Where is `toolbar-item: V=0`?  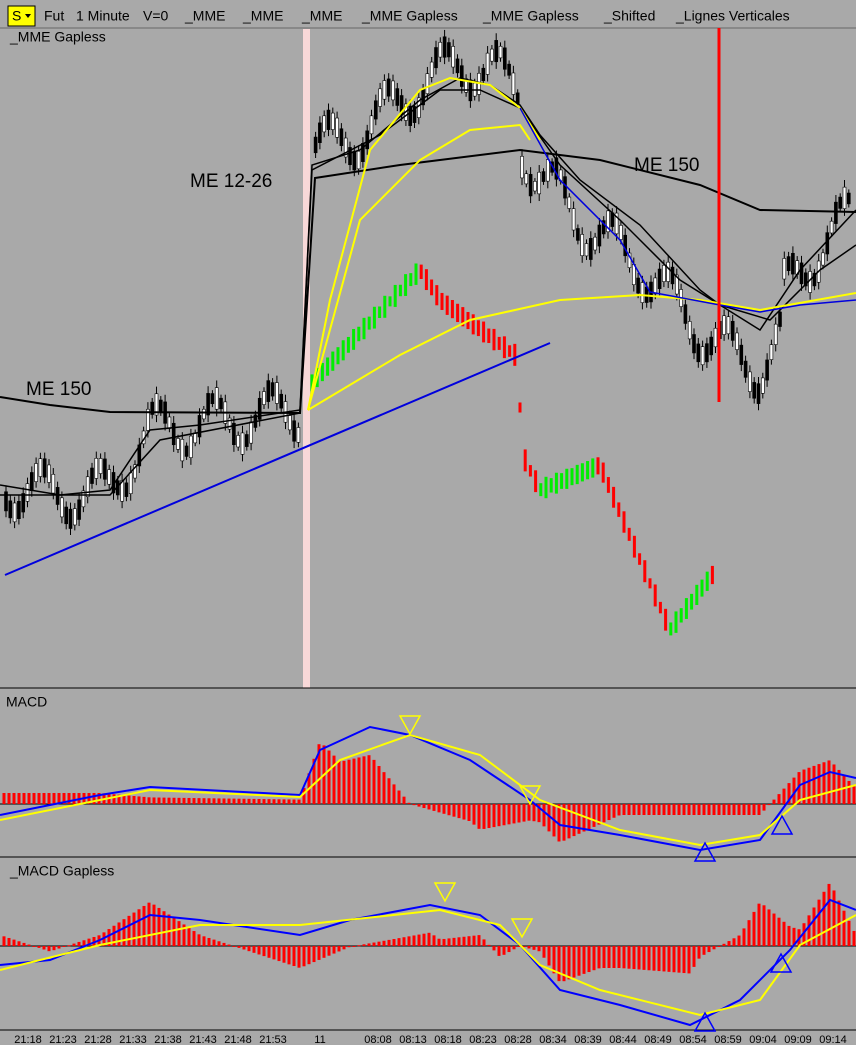 toolbar-item: V=0 is located at coordinates (156, 16).